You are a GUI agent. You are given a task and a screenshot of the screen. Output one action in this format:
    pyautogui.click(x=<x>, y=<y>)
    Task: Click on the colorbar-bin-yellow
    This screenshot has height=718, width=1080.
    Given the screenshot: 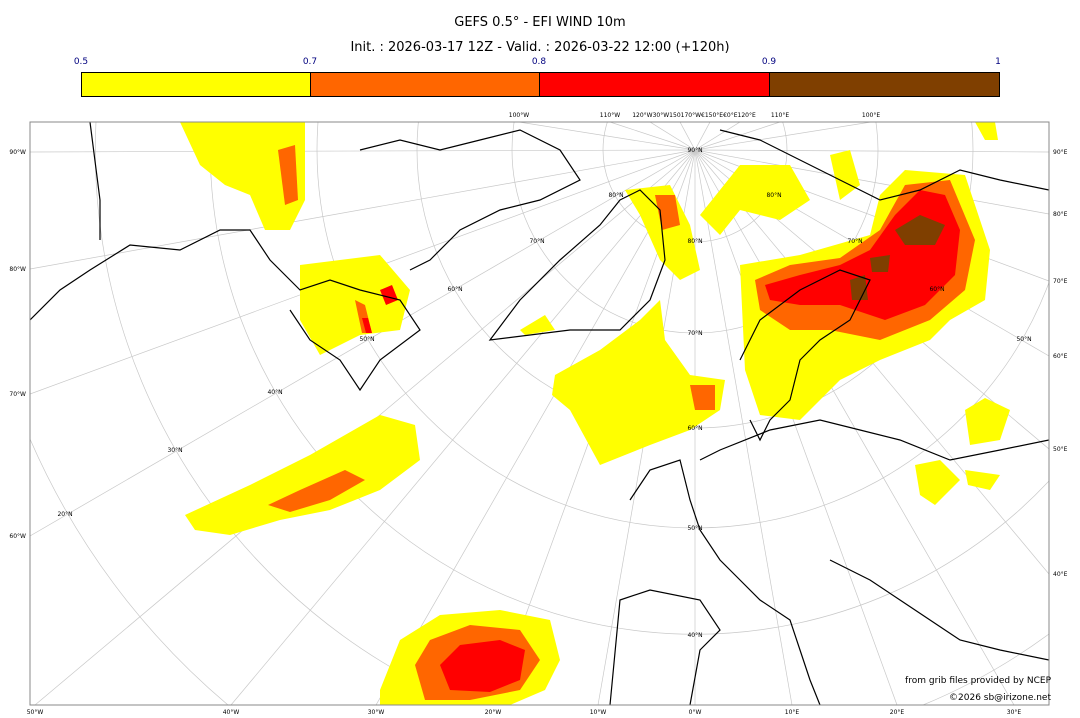 What is the action you would take?
    pyautogui.click(x=196, y=84)
    